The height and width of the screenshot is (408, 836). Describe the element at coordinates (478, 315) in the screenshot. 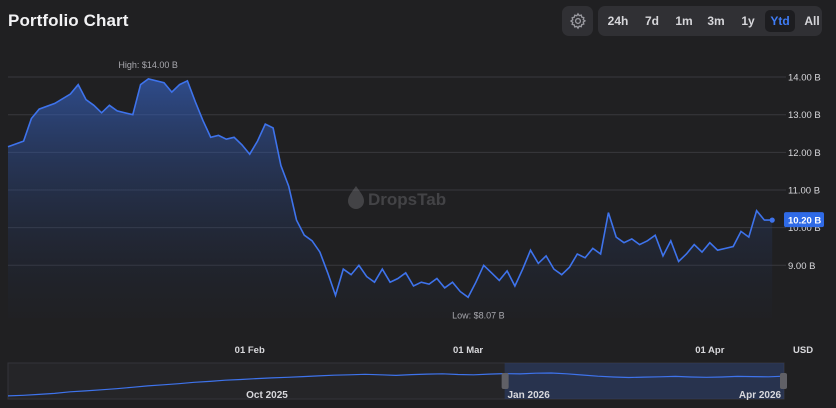

I see `low-label: Low: $8.07 B` at that location.